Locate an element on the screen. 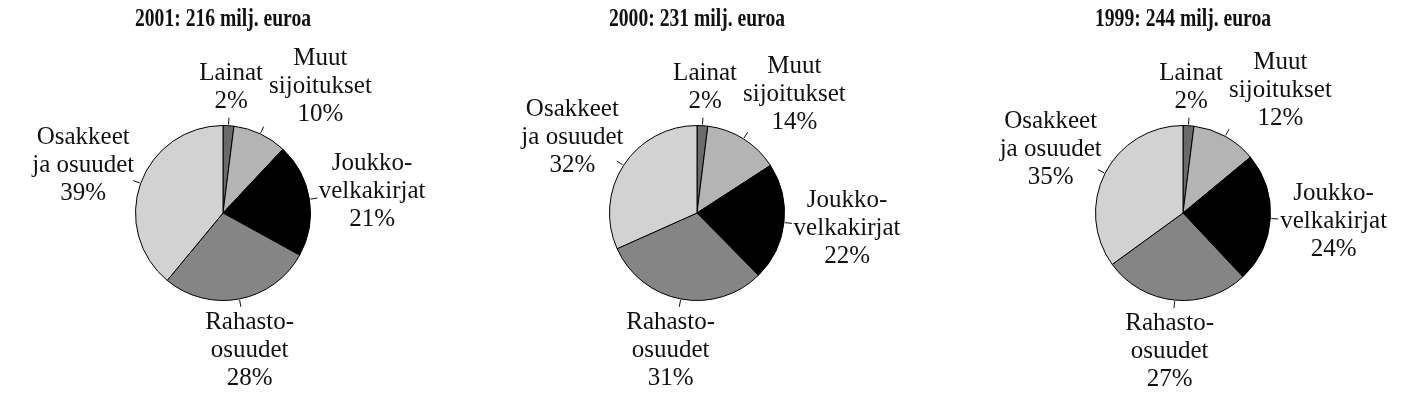 The image size is (1406, 403). chart-title: 2000: 231 milj. euroa is located at coordinates (697, 17).